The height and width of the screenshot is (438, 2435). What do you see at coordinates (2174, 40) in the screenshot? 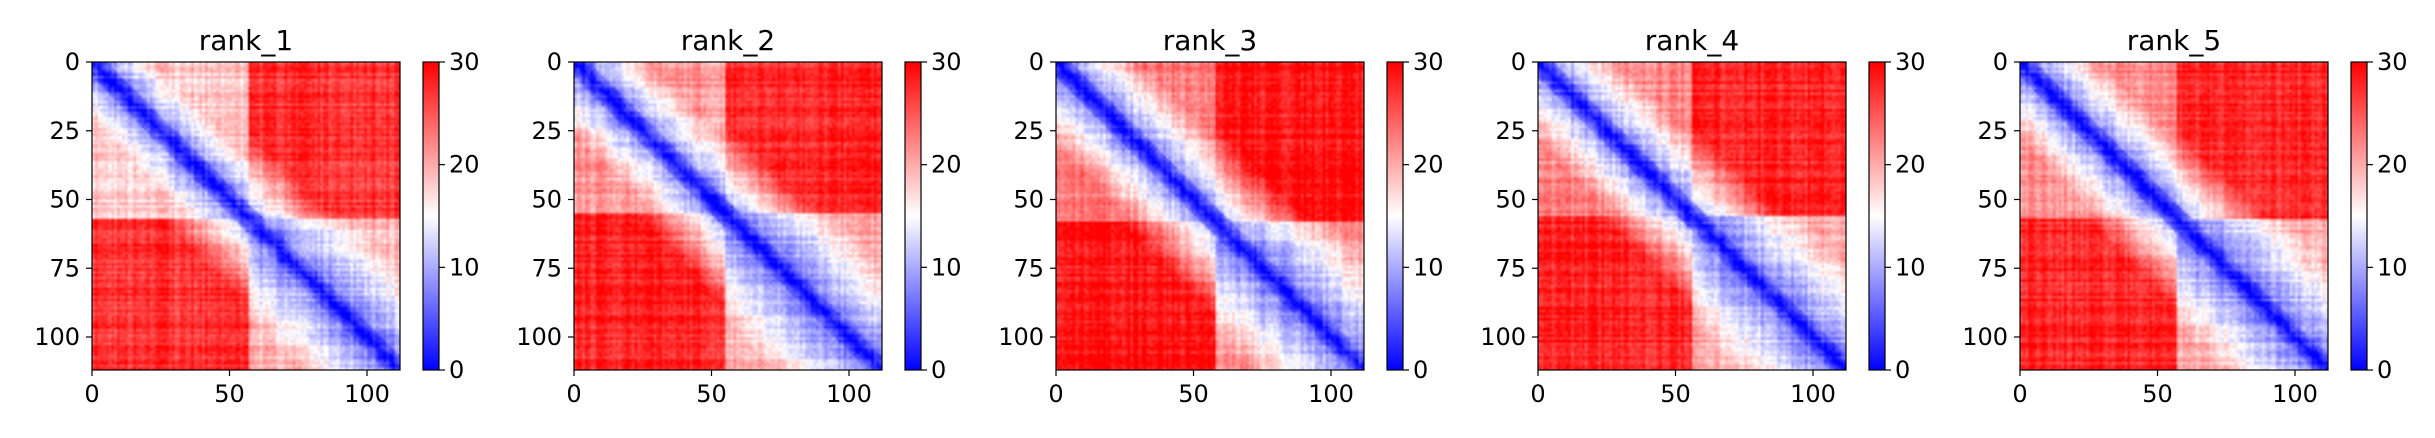
I see `panel-title: rank_5` at bounding box center [2174, 40].